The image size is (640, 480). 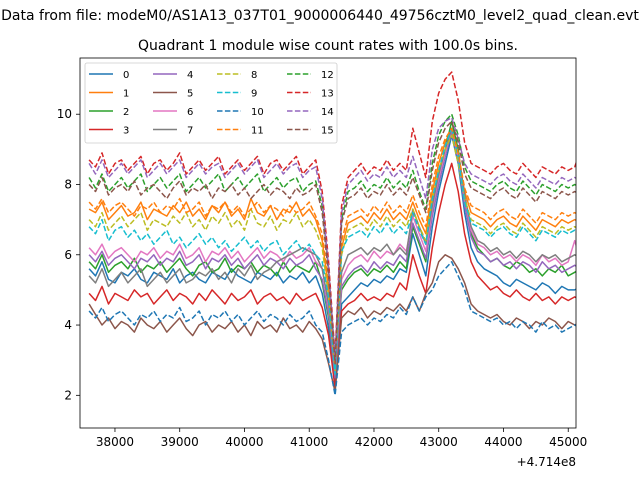 I want to click on legend-label-0: 0, so click(x=126, y=75).